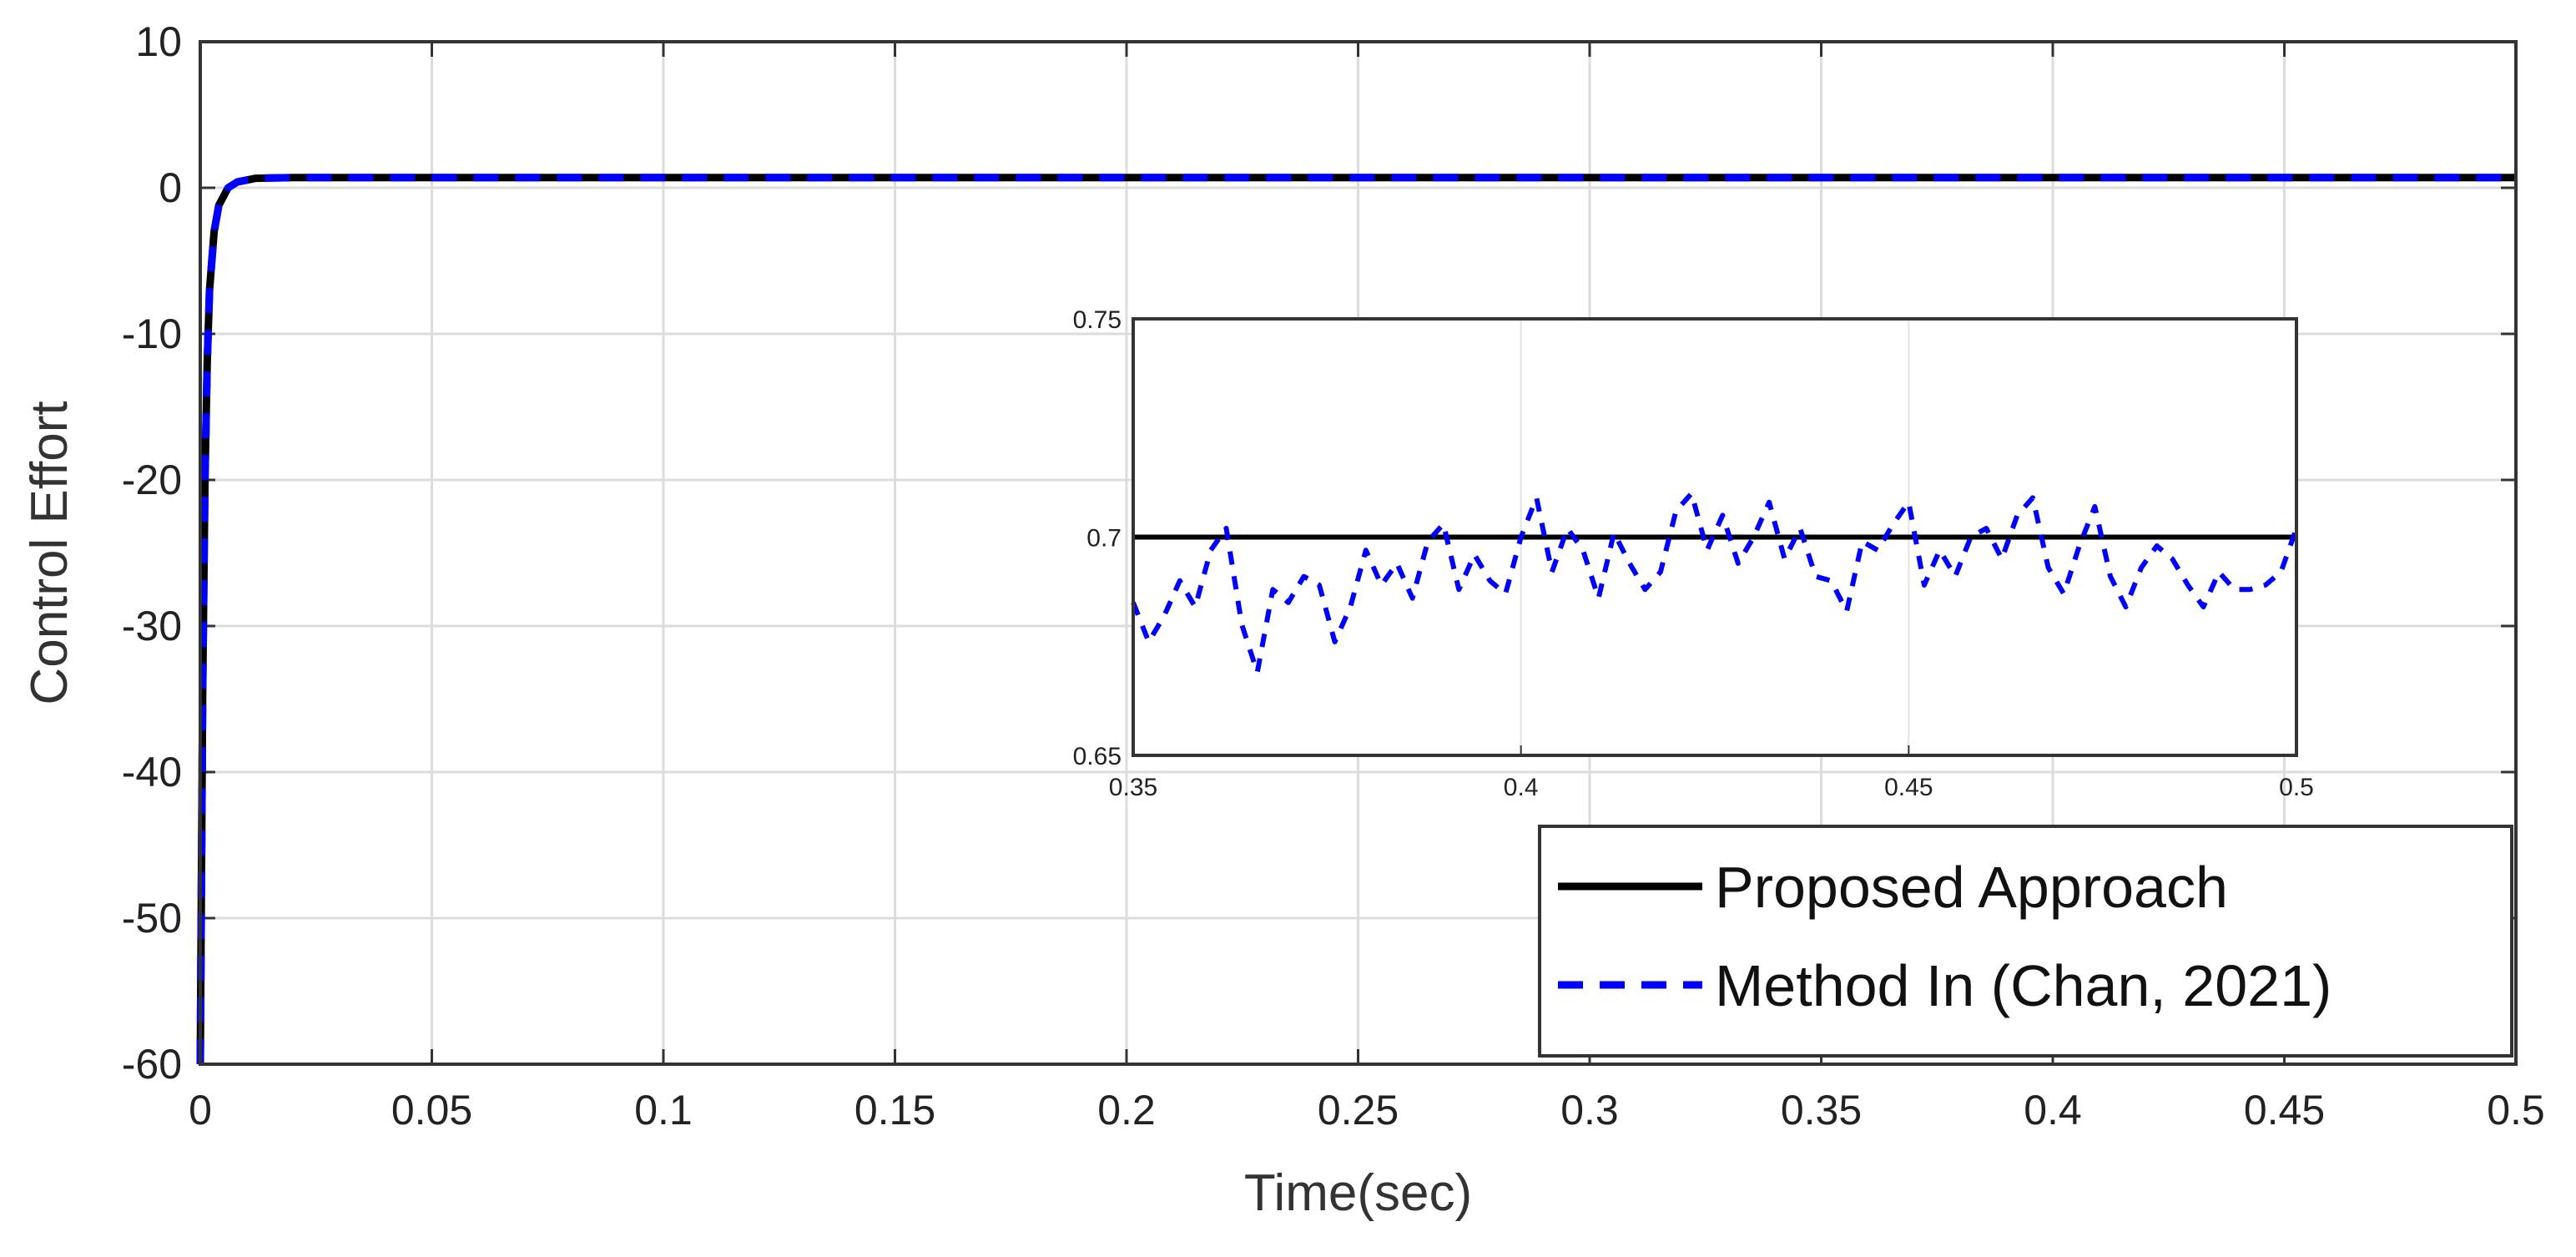  I want to click on x-axis-label: Time(sec), so click(1358, 1193).